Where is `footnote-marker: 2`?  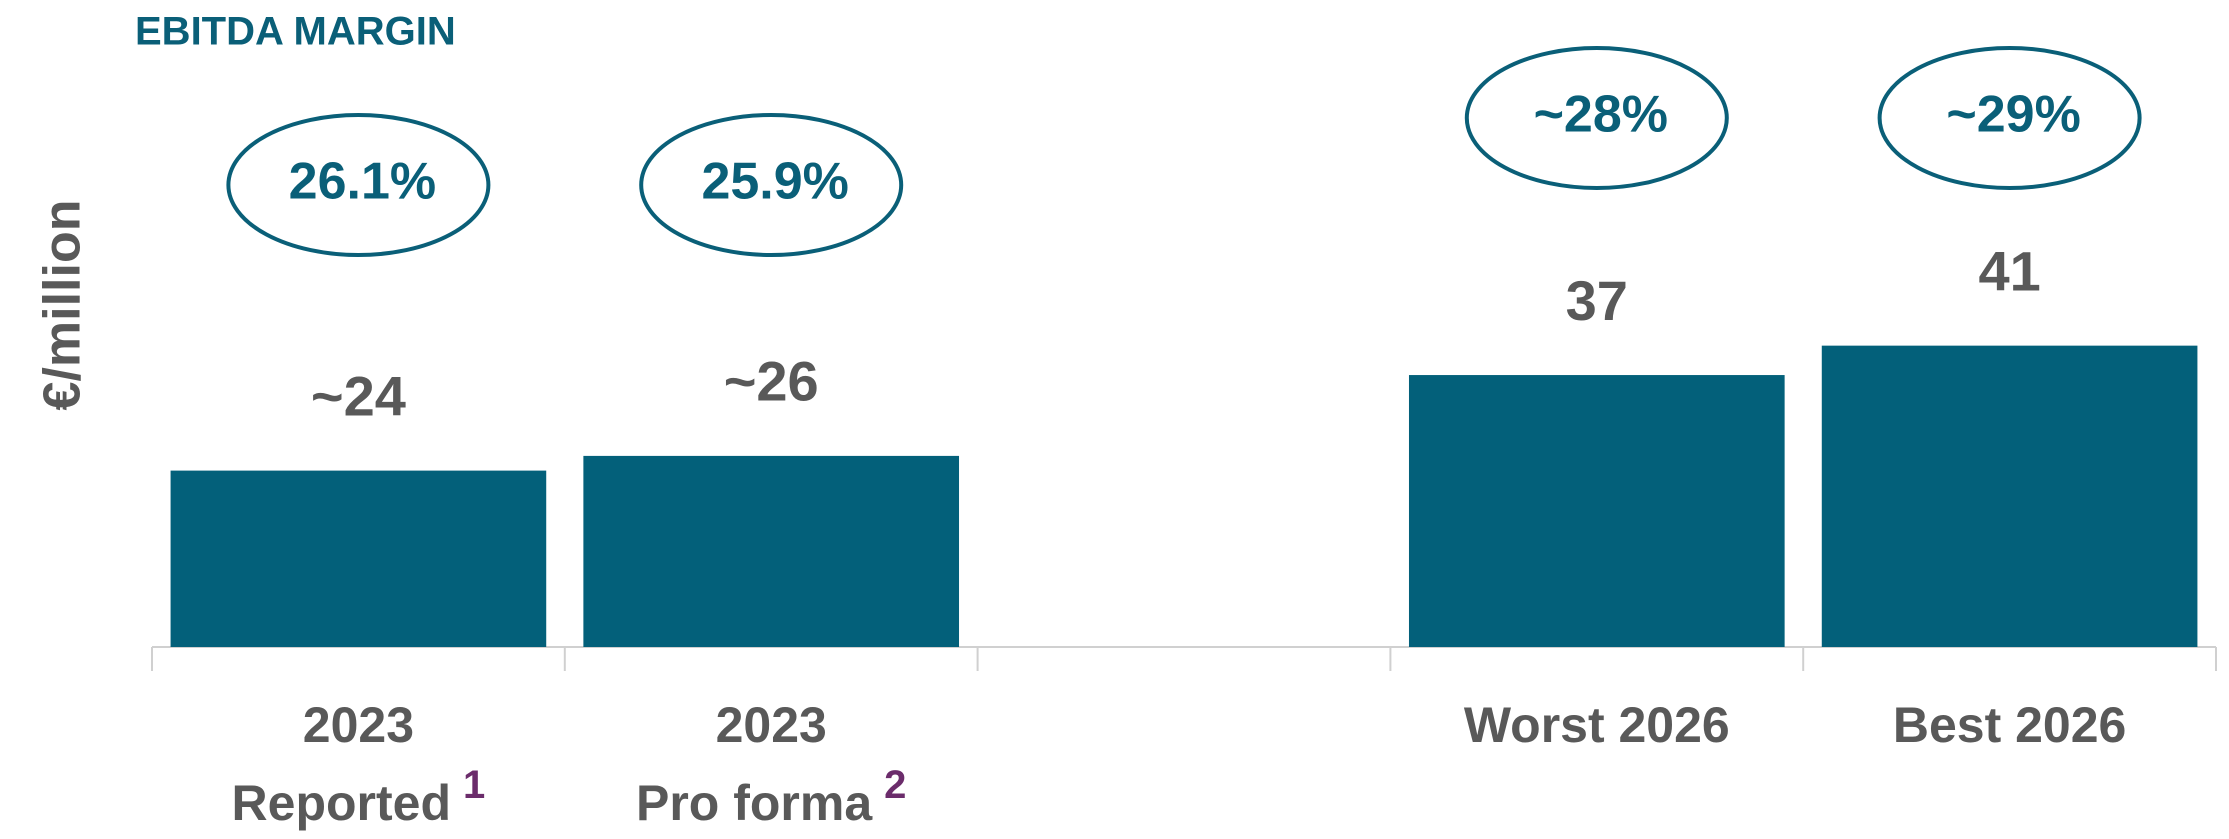
footnote-marker: 2 is located at coordinates (895, 785).